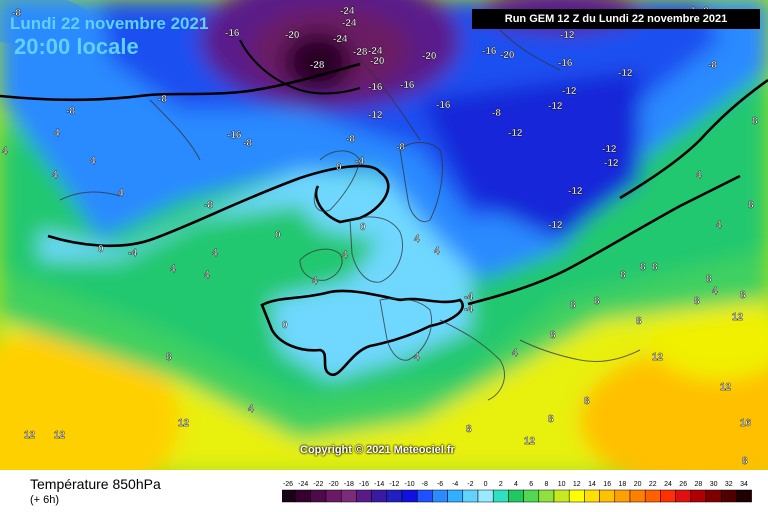 This screenshot has width=768, height=512. Describe the element at coordinates (501, 484) in the screenshot. I see `legend-tick-label: 2` at that location.